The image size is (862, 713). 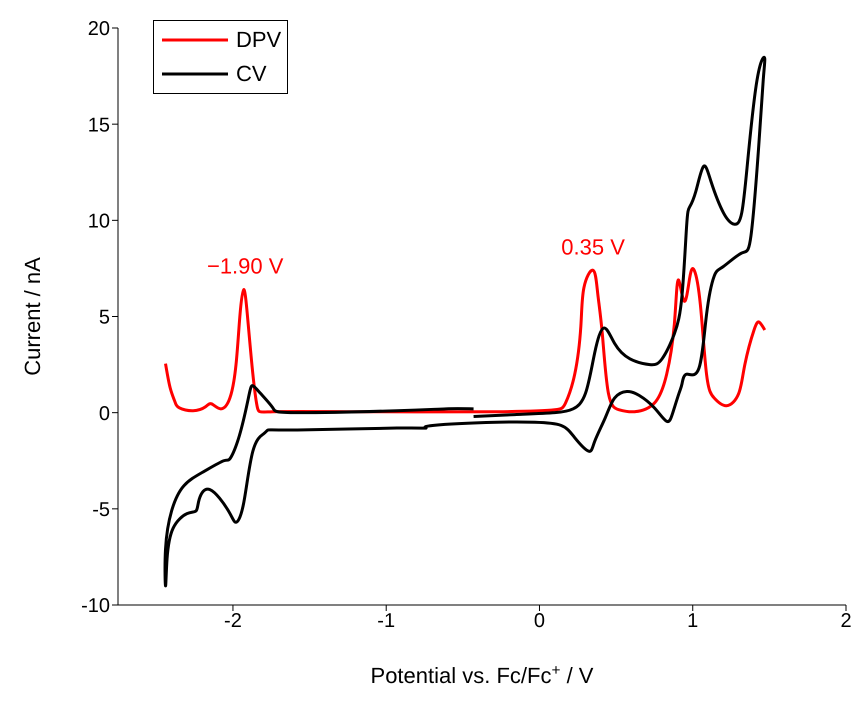 I want to click on annotation: −1.90 V, so click(x=245, y=266).